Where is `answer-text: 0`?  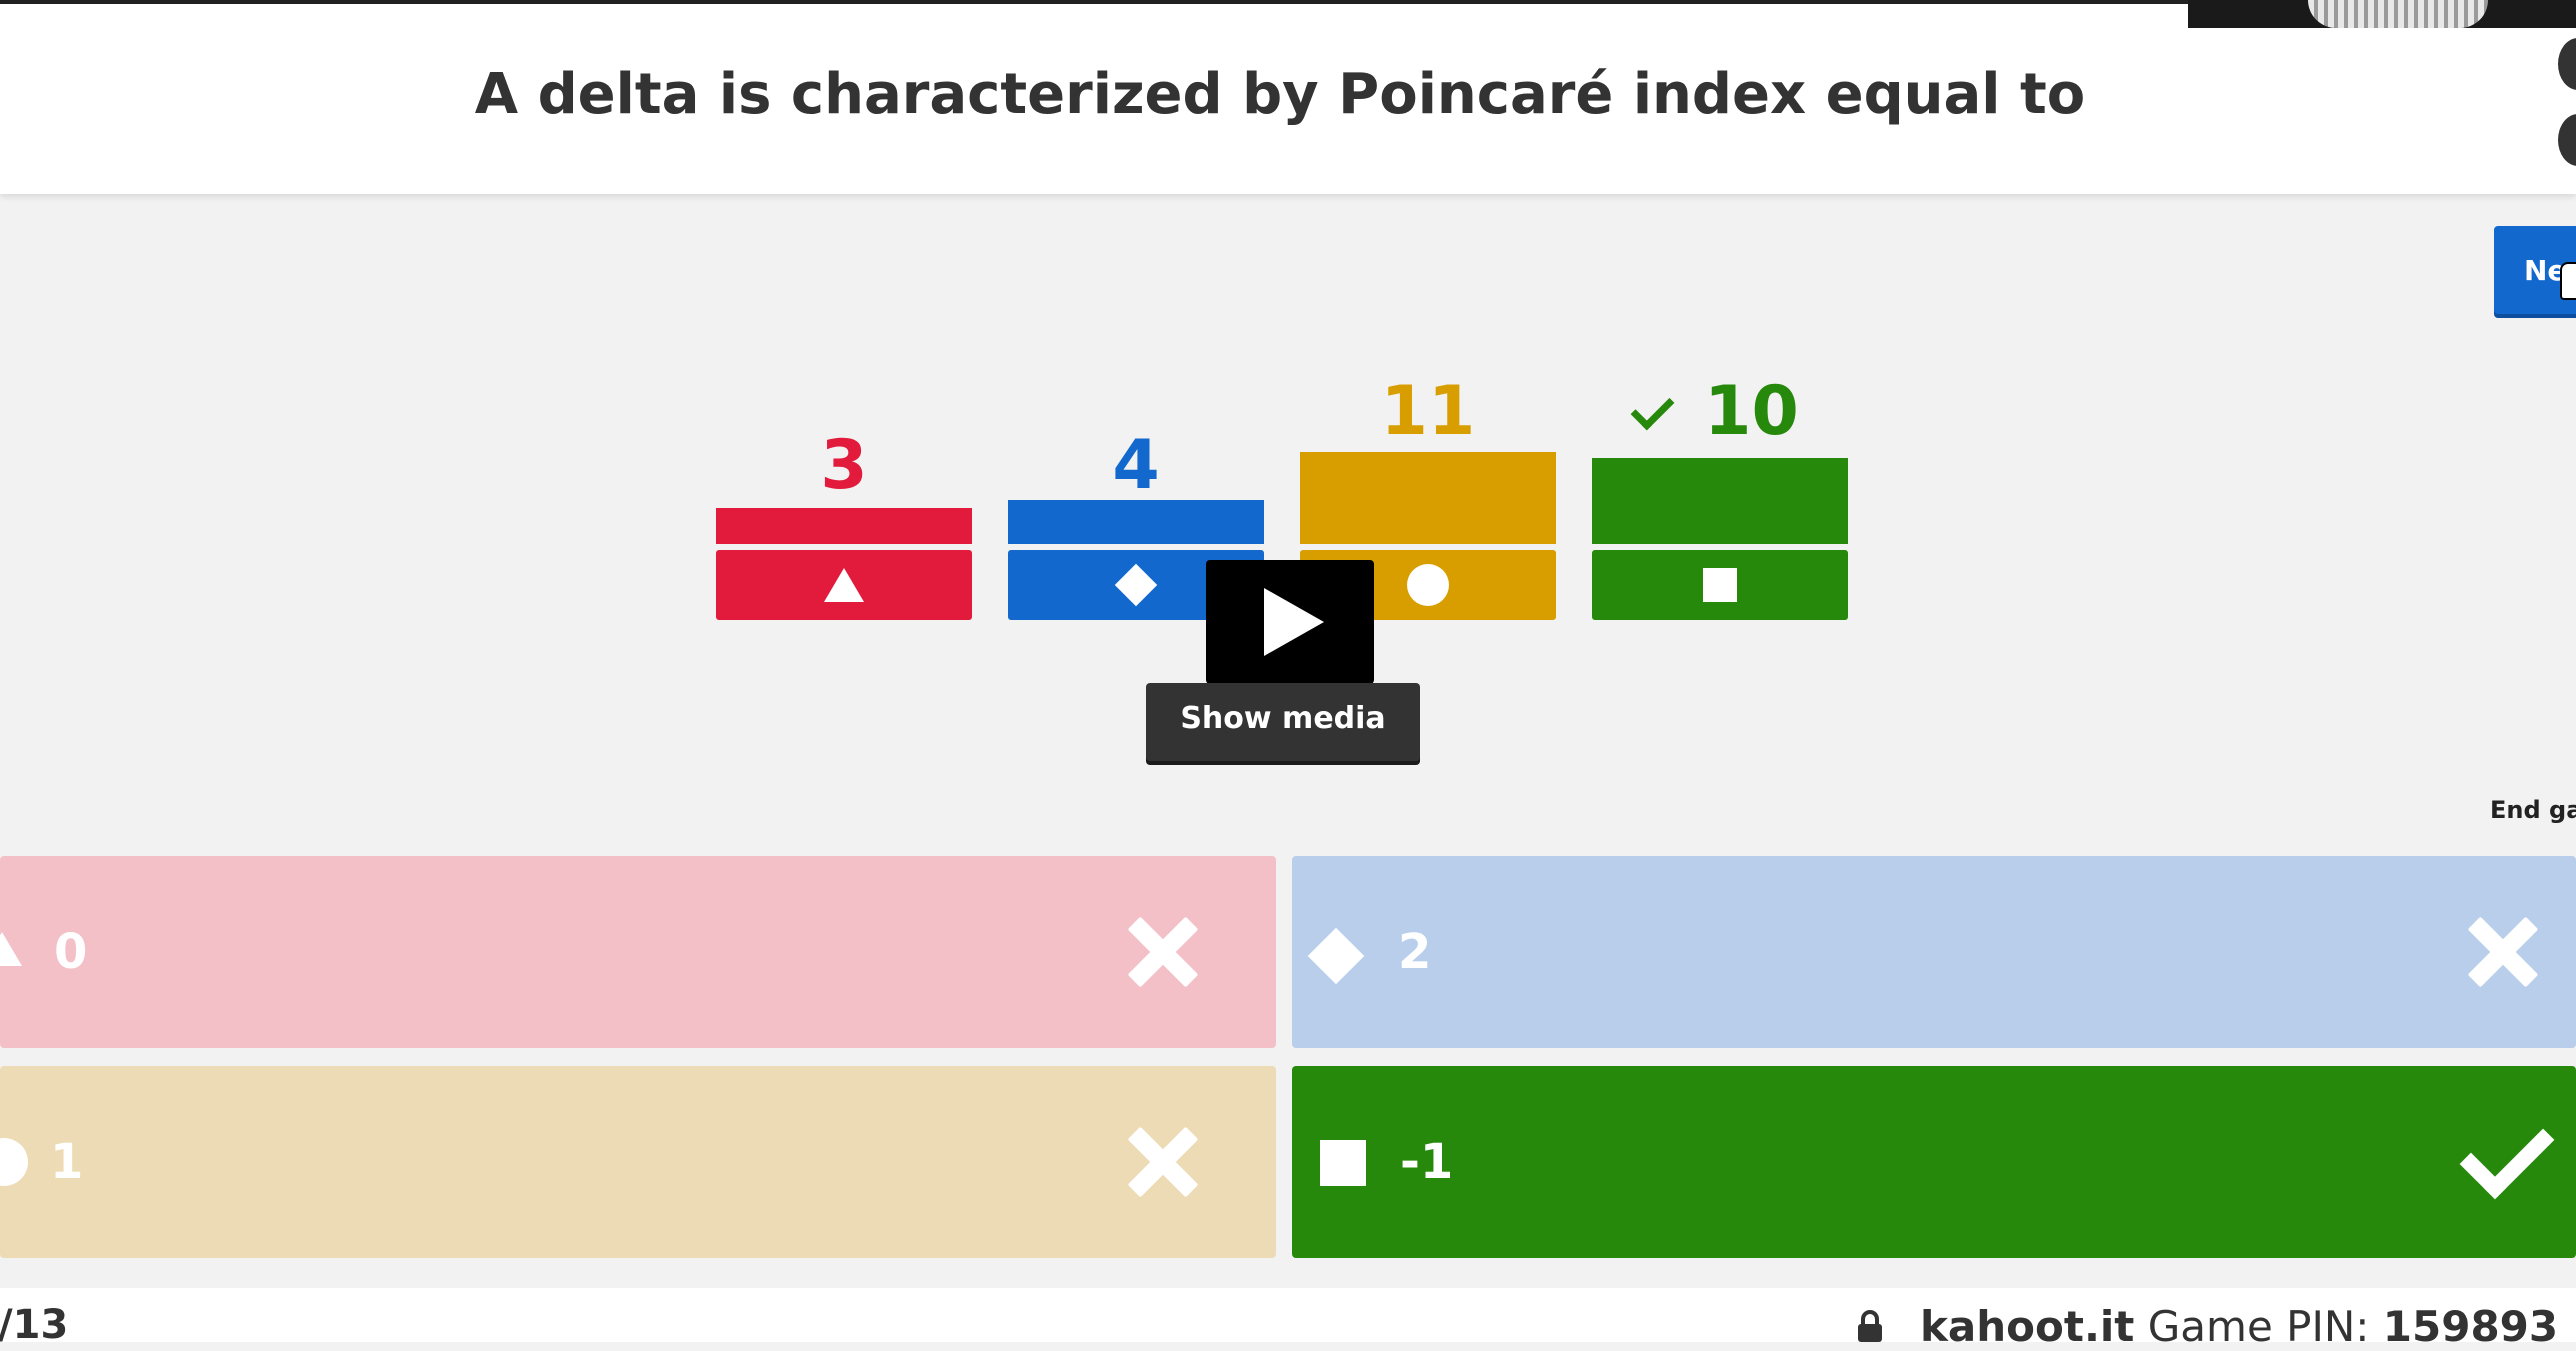 answer-text: 0 is located at coordinates (71, 952).